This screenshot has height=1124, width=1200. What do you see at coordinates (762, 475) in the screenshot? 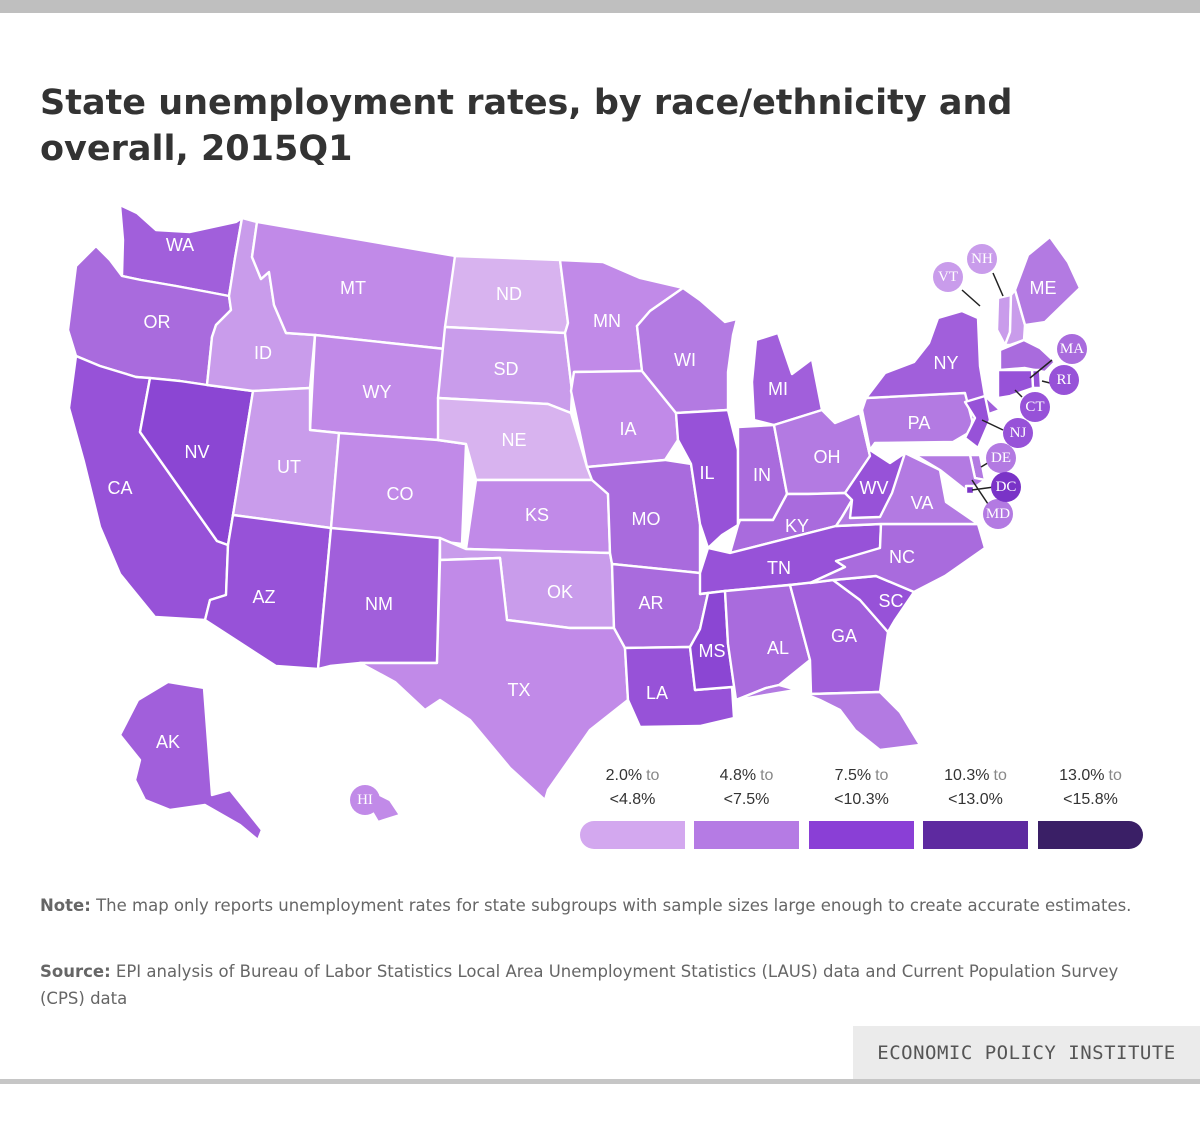
I see `state-label-in: IN` at bounding box center [762, 475].